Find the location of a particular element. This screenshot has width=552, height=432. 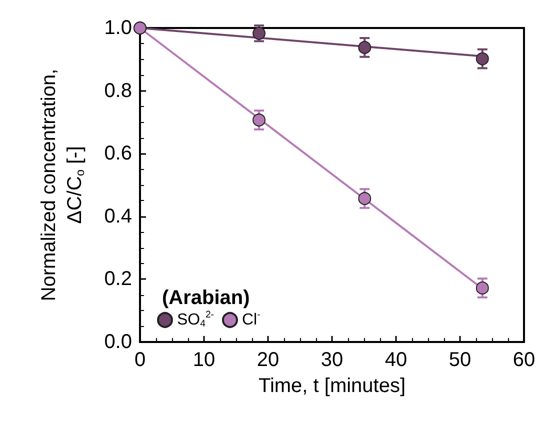

x-axis-title: Time, t [minutes] is located at coordinates (332, 386).